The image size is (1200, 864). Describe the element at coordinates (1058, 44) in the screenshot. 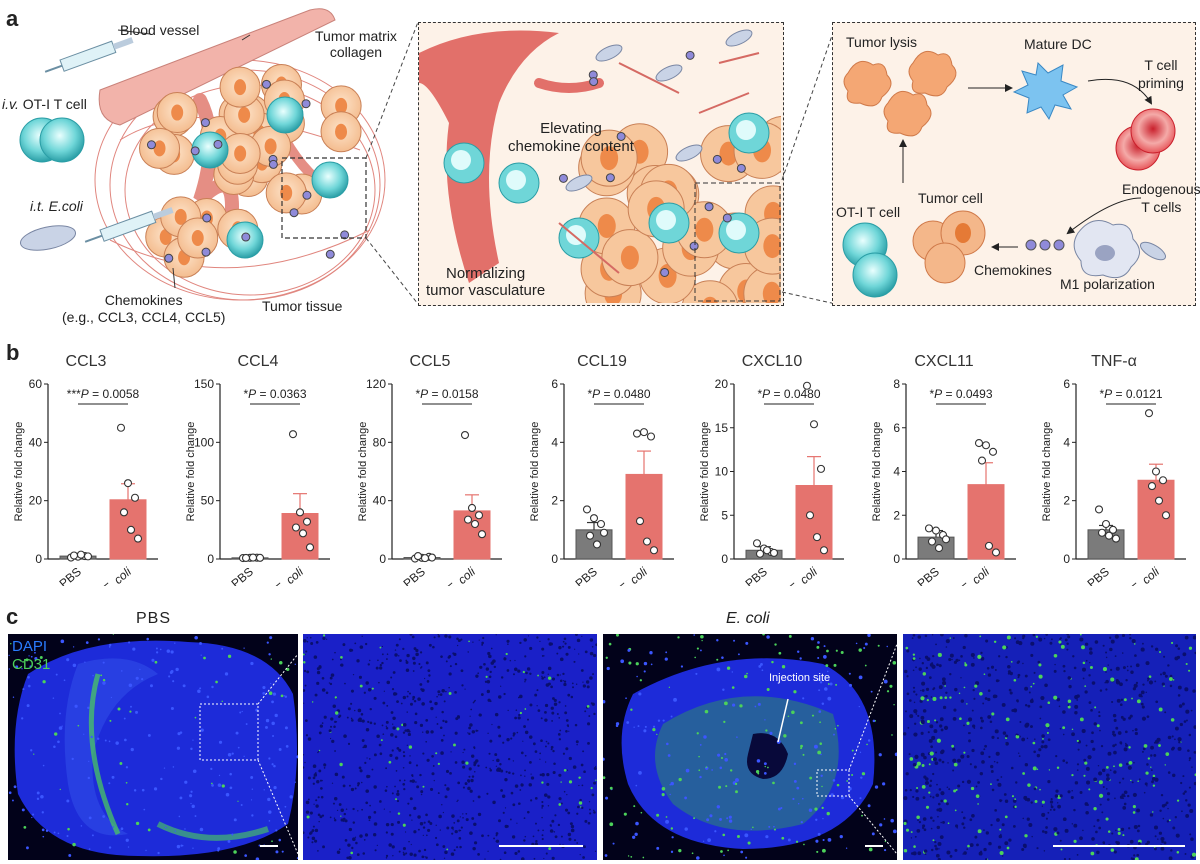

I see `label-mature-dc: Mature DC` at that location.